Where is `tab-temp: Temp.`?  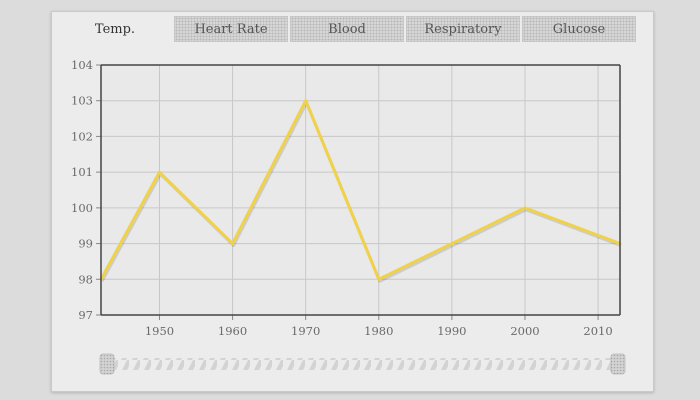
tab-temp: Temp. is located at coordinates (115, 29).